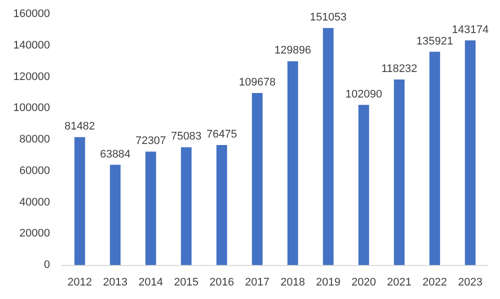 This screenshot has height=299, width=500. Describe the element at coordinates (257, 82) in the screenshot. I see `data-label: 109678` at that location.